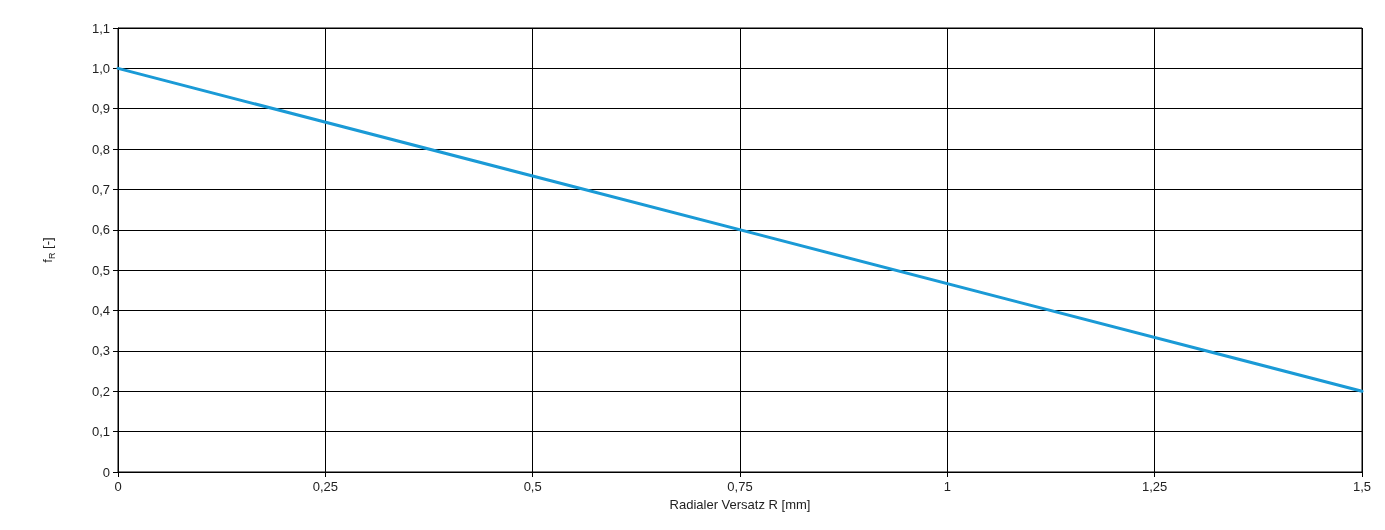  What do you see at coordinates (532, 486) in the screenshot?
I see `x-tick-label: 0,5` at bounding box center [532, 486].